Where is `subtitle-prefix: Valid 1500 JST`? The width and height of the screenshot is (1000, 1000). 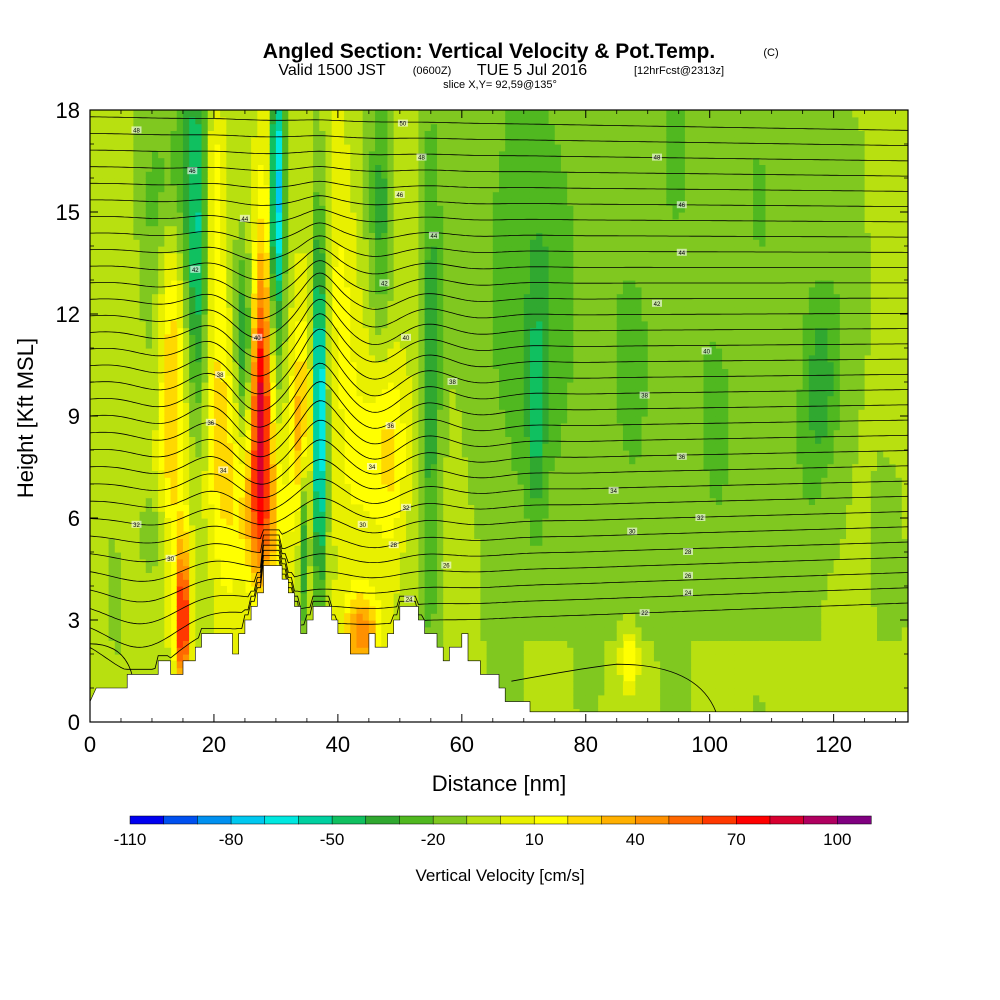 subtitle-prefix: Valid 1500 JST is located at coordinates (332, 70).